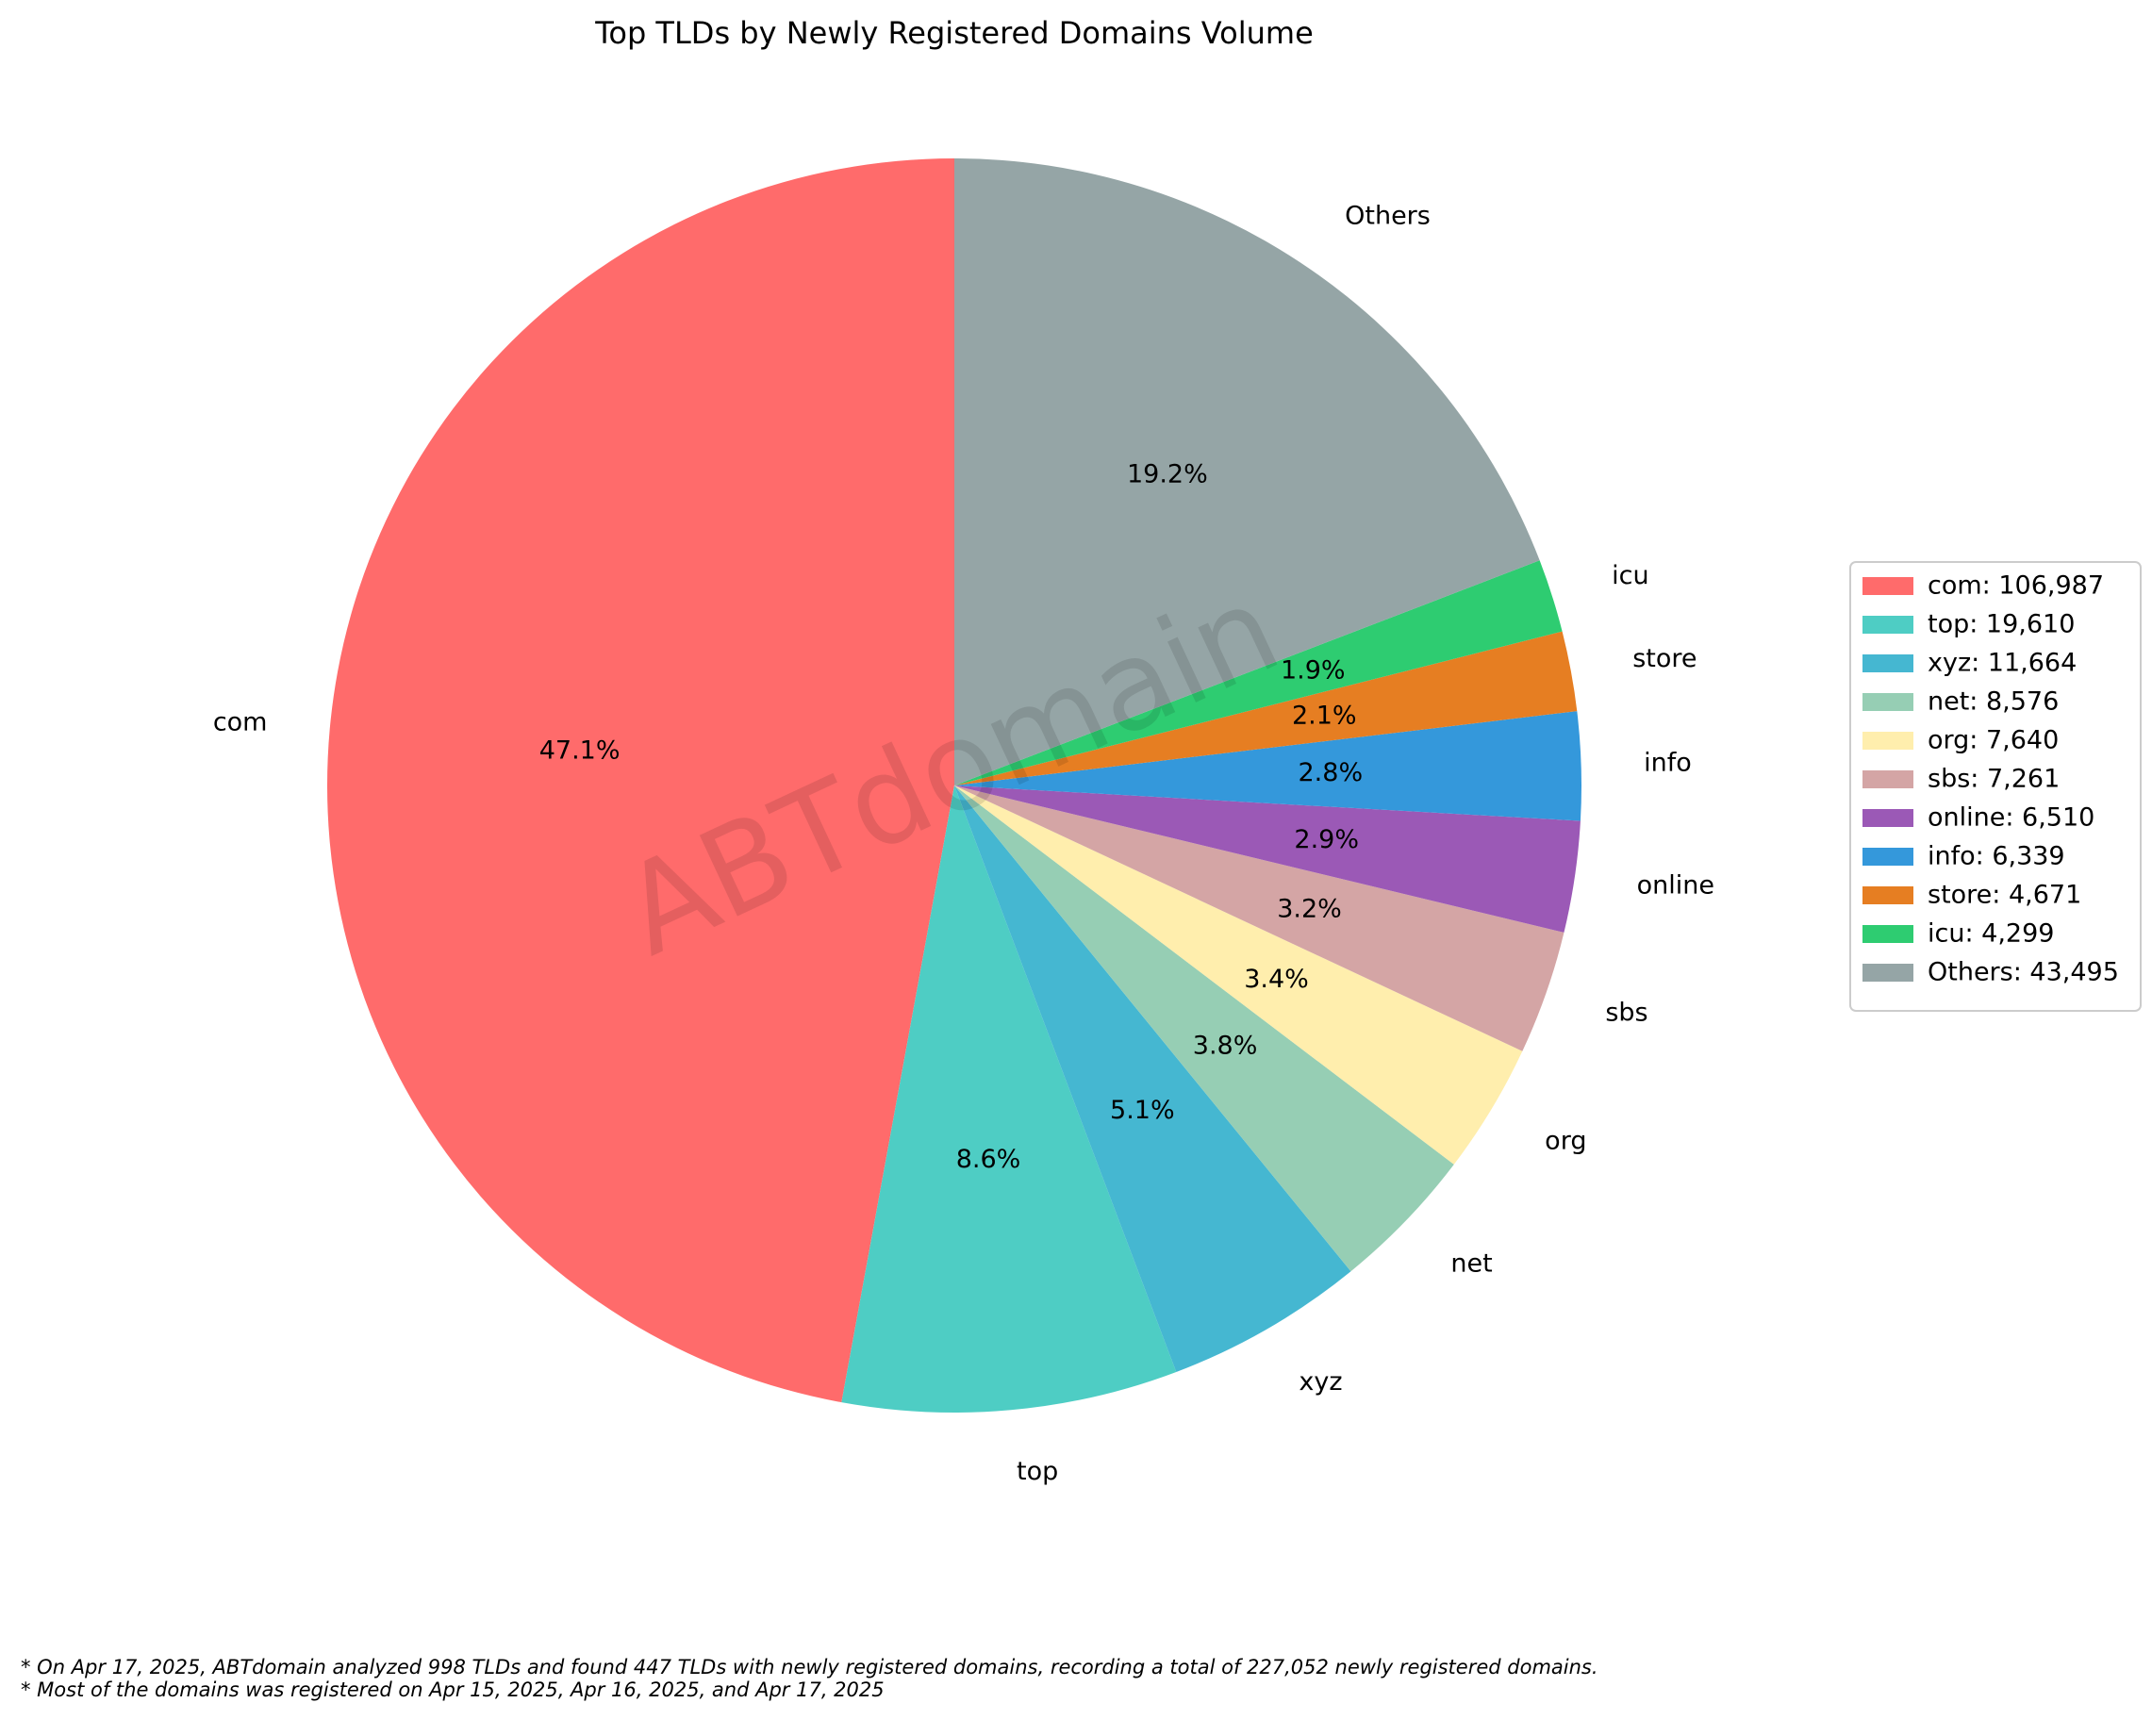  What do you see at coordinates (1996, 856) in the screenshot?
I see `legend-label-info: info: 6,339` at bounding box center [1996, 856].